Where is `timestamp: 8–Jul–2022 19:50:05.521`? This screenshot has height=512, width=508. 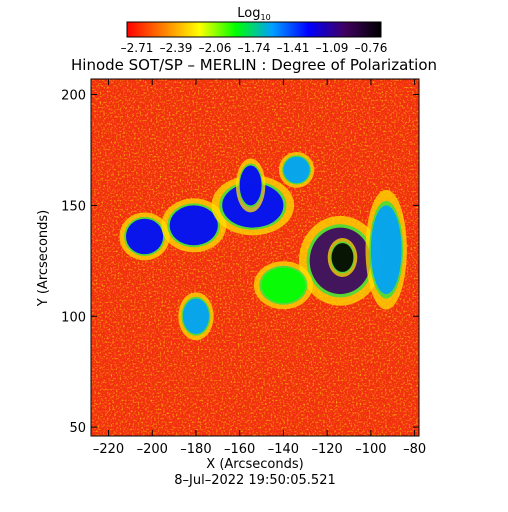
timestamp: 8–Jul–2022 19:50:05.521 is located at coordinates (255, 480).